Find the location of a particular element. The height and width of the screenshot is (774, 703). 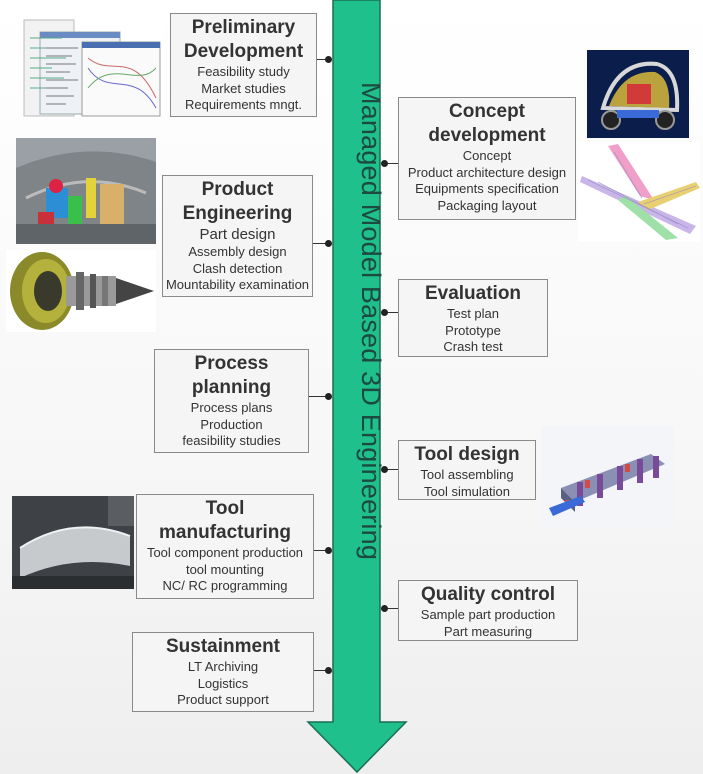

stage-title: Preliminary Development is located at coordinates (243, 39).